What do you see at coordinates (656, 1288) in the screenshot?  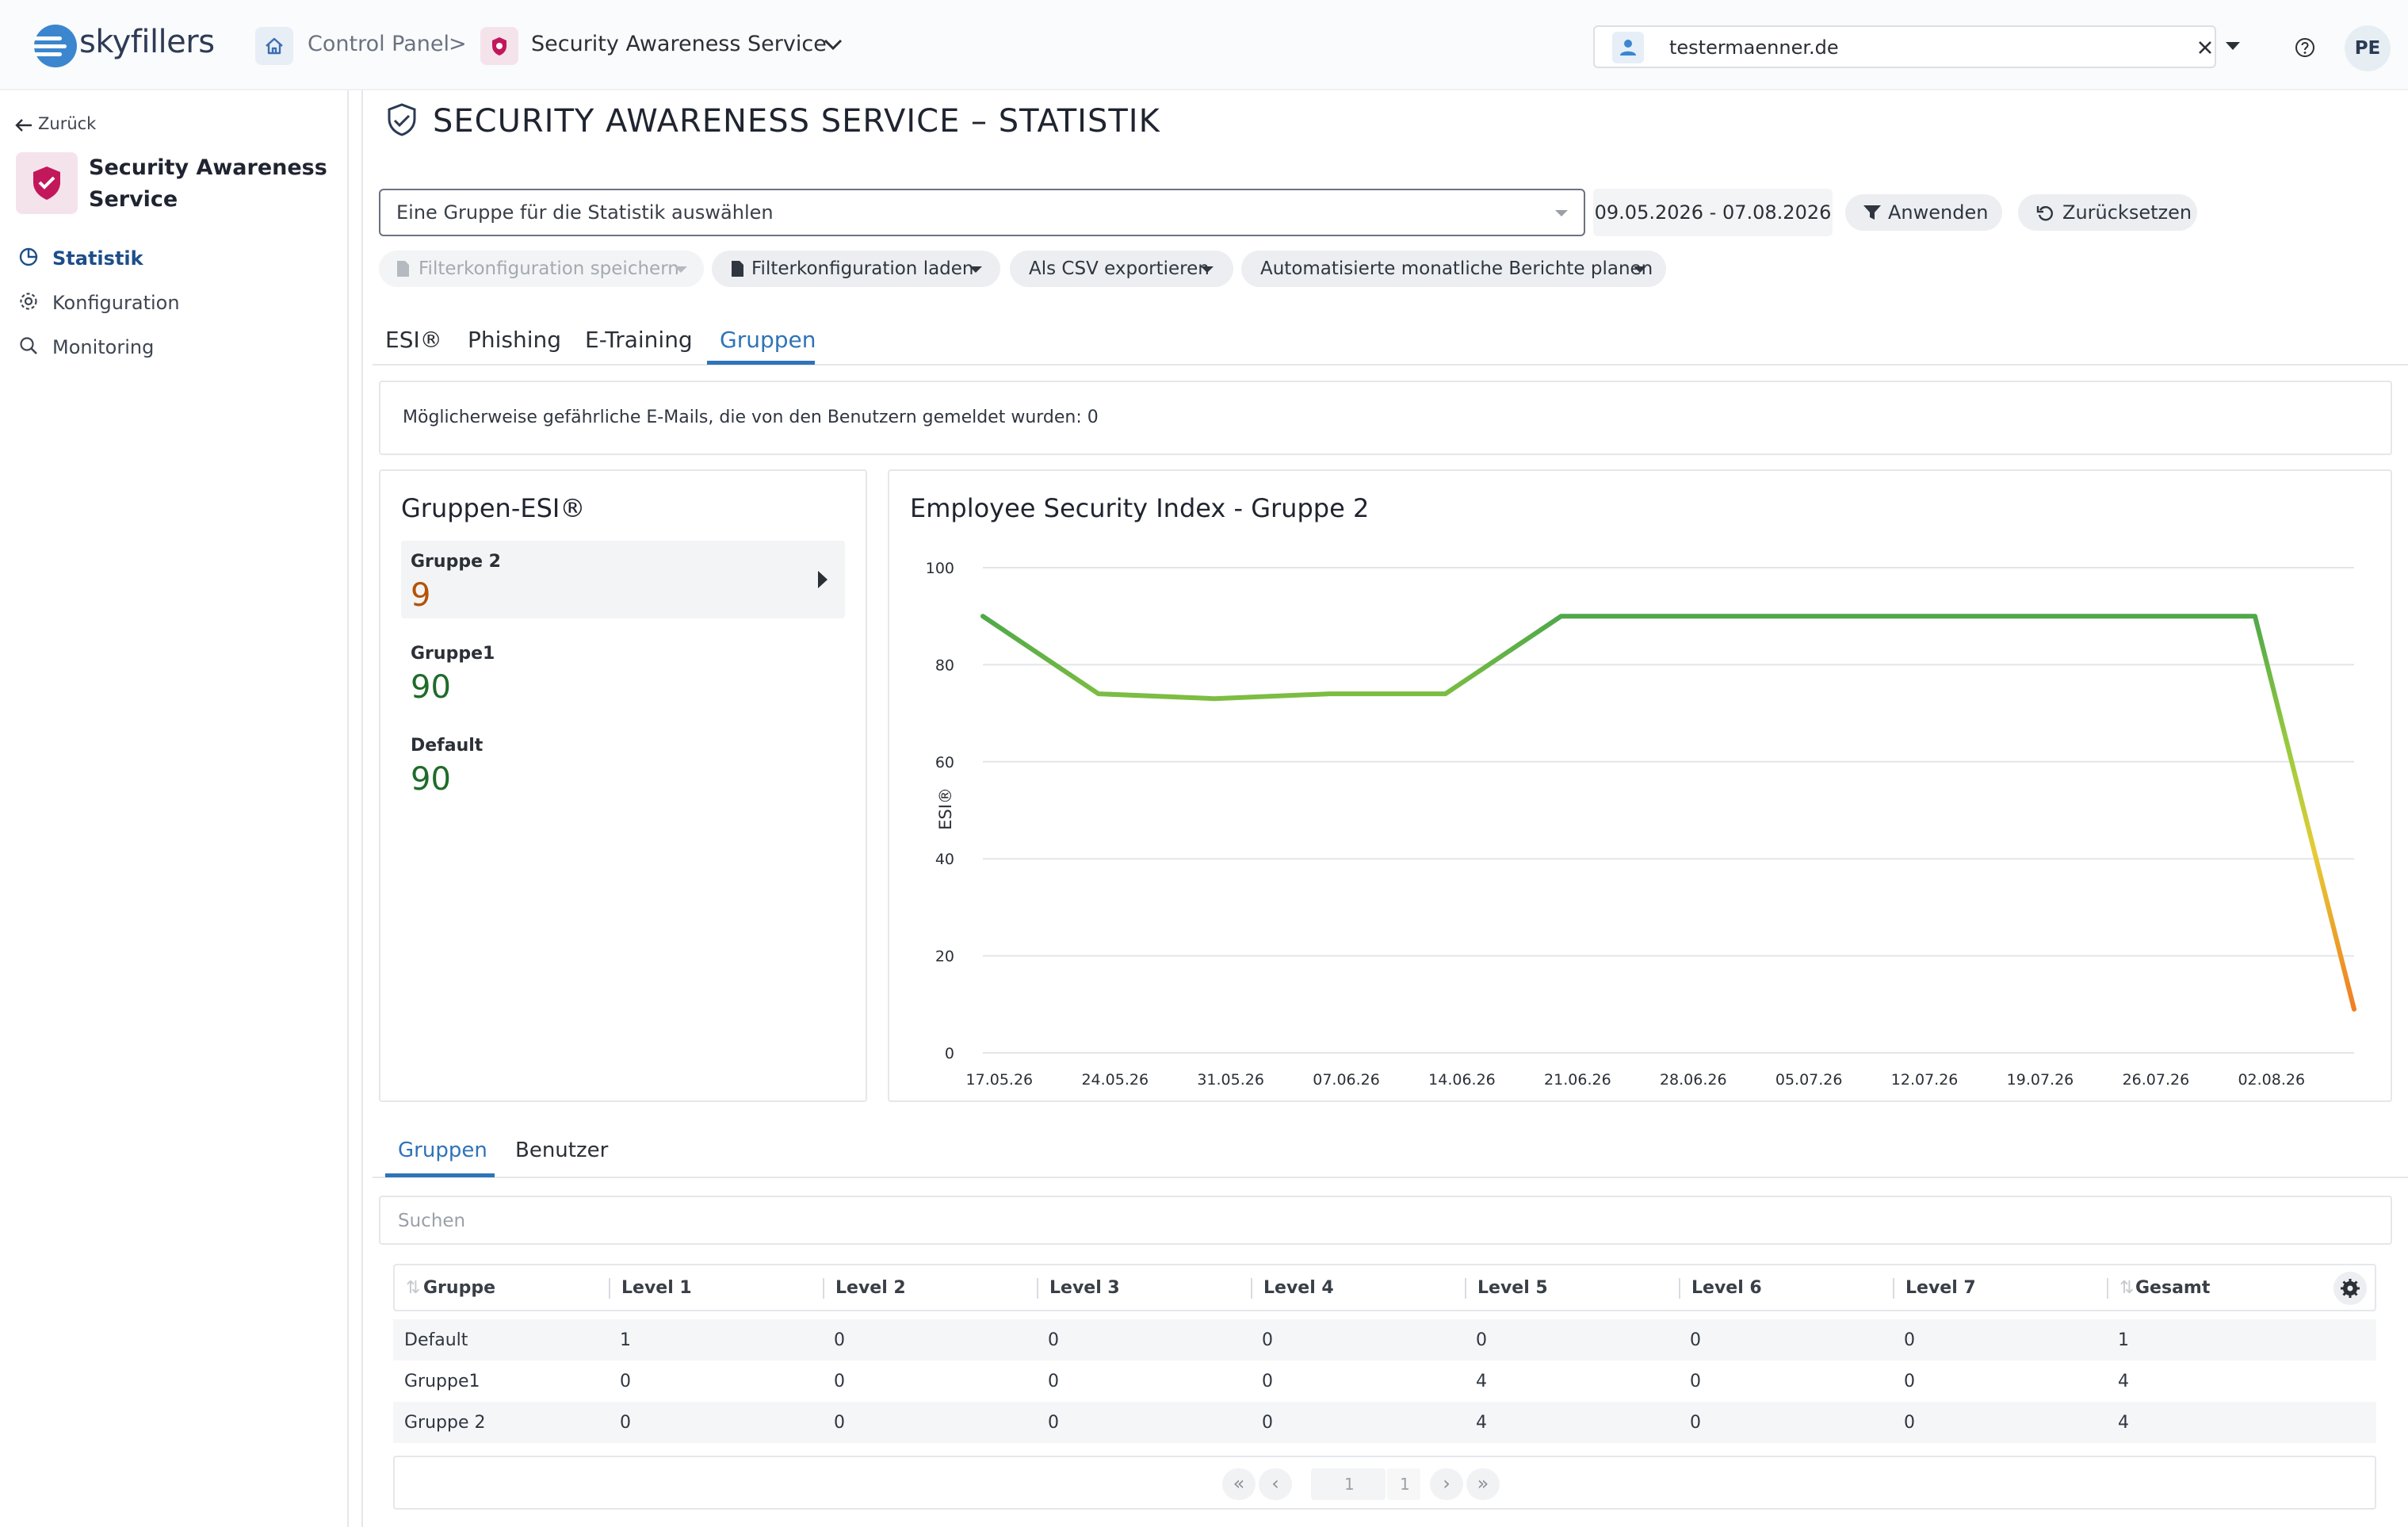 I see `col-header: Level 1` at bounding box center [656, 1288].